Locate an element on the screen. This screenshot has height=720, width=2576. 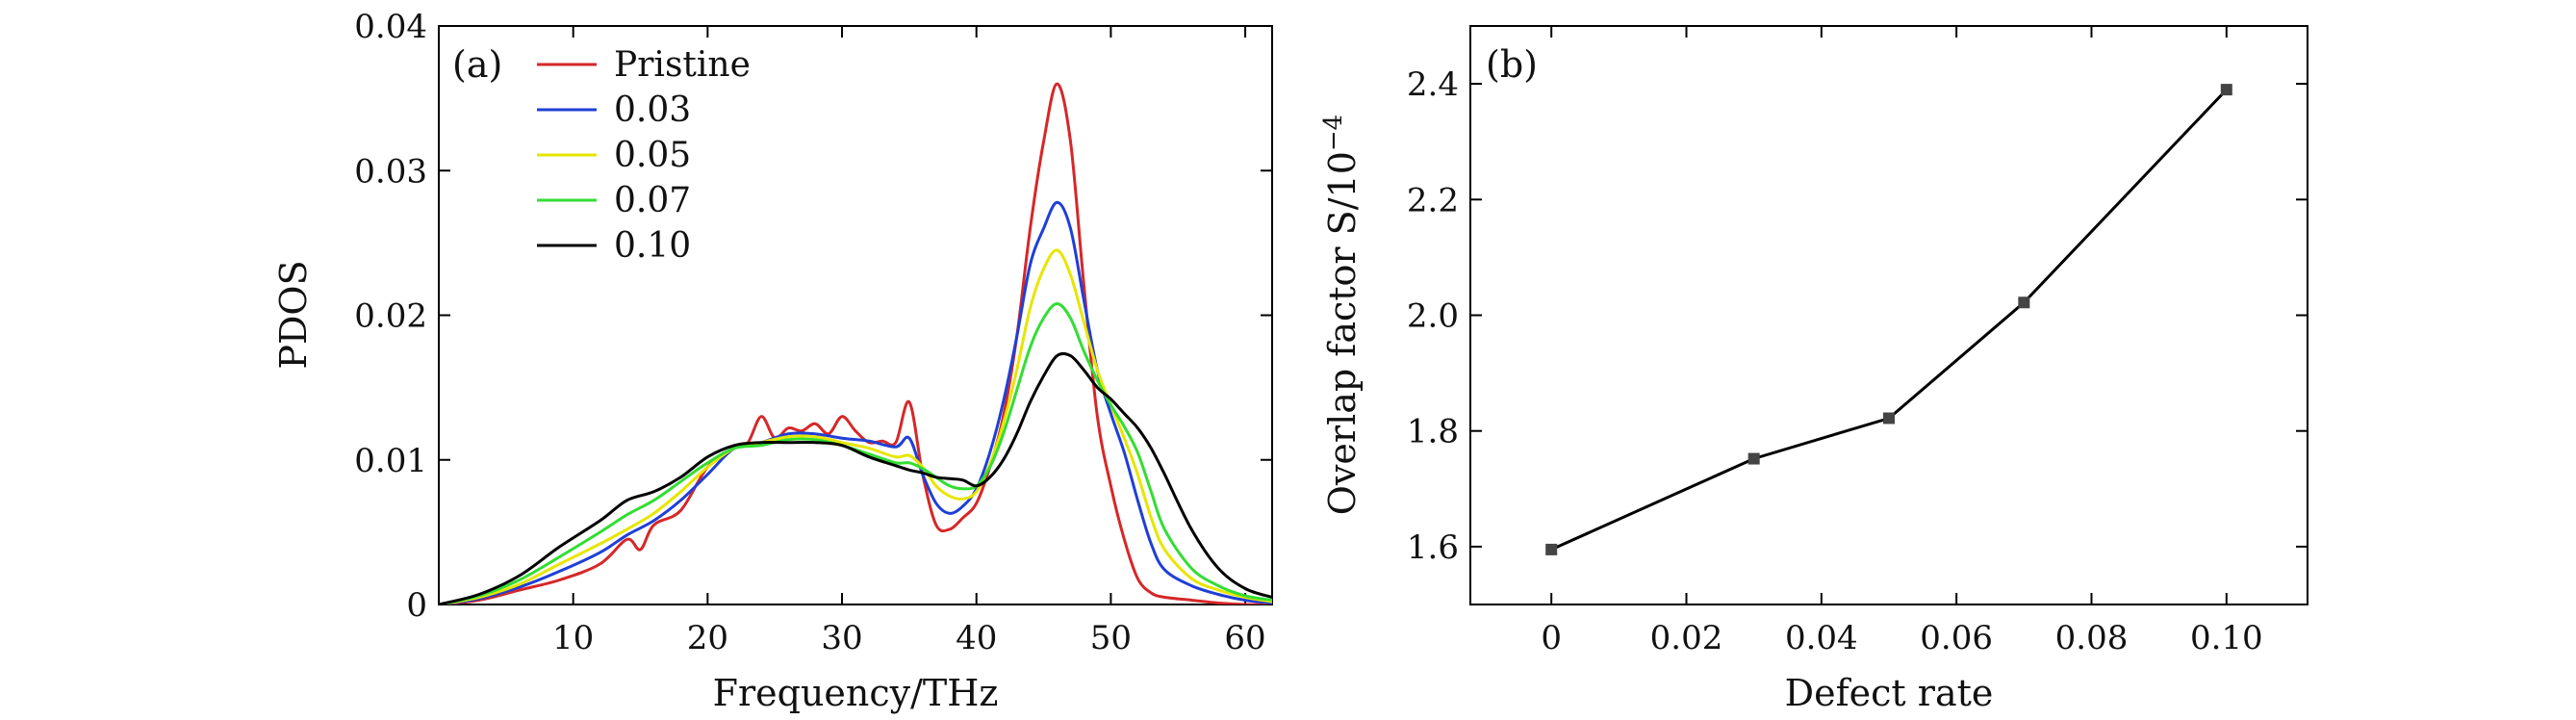
panel-b-ylabel: Overlap factor S/10−4 is located at coordinates (1341, 315).